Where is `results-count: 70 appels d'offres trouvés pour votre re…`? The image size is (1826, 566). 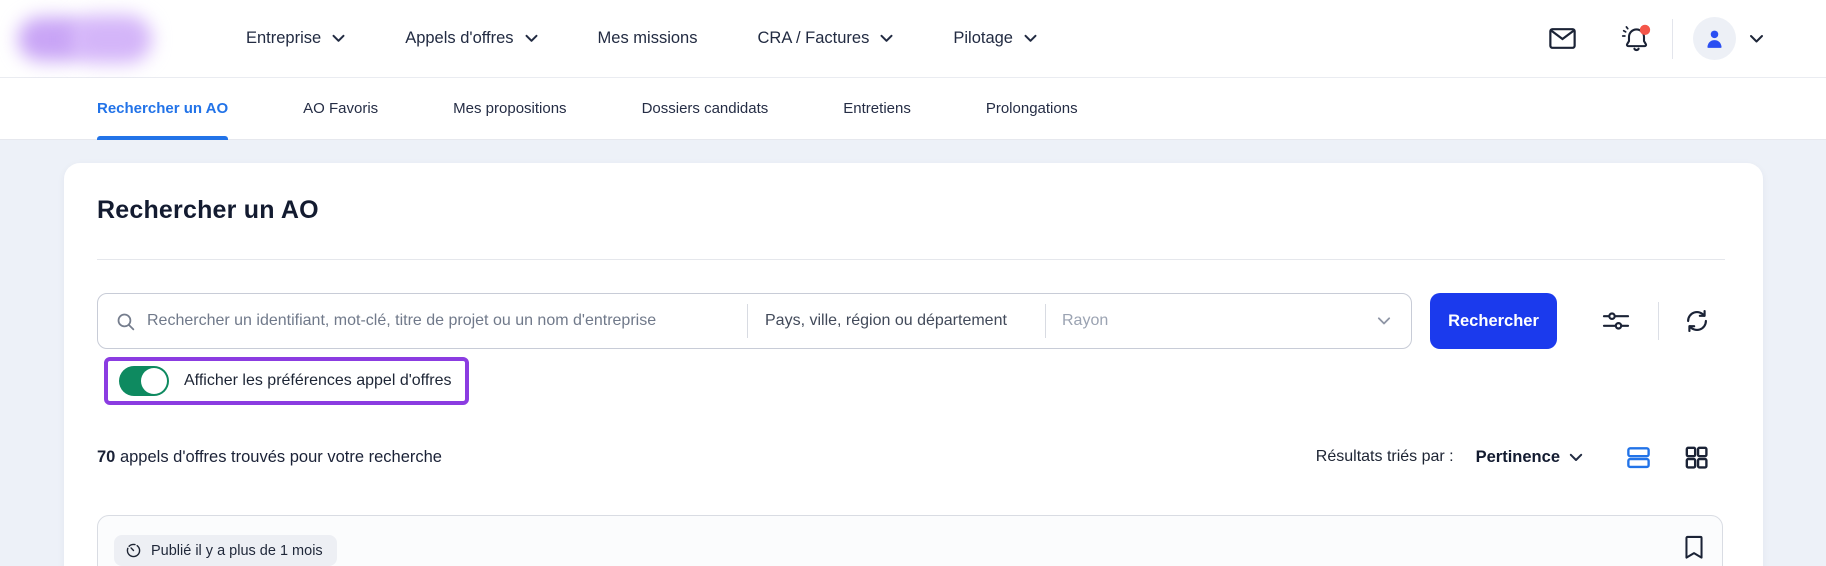
results-count: 70 appels d'offres trouvés pour votre re… is located at coordinates (269, 457).